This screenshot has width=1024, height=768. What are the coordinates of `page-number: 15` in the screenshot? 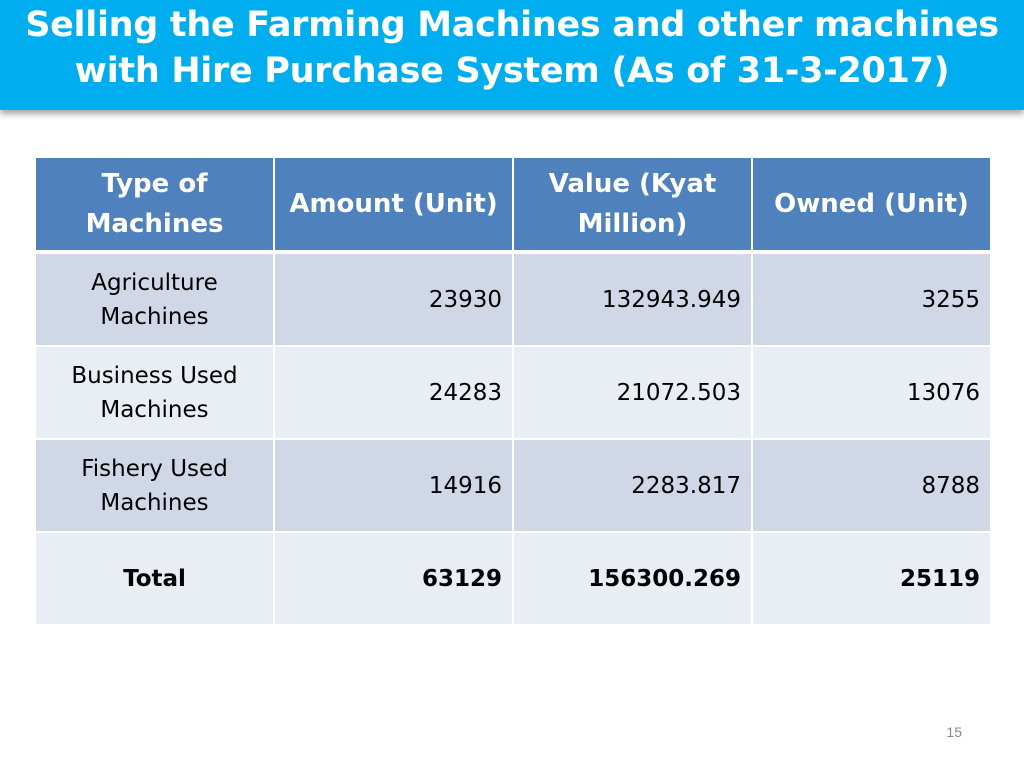 It's located at (954, 732).